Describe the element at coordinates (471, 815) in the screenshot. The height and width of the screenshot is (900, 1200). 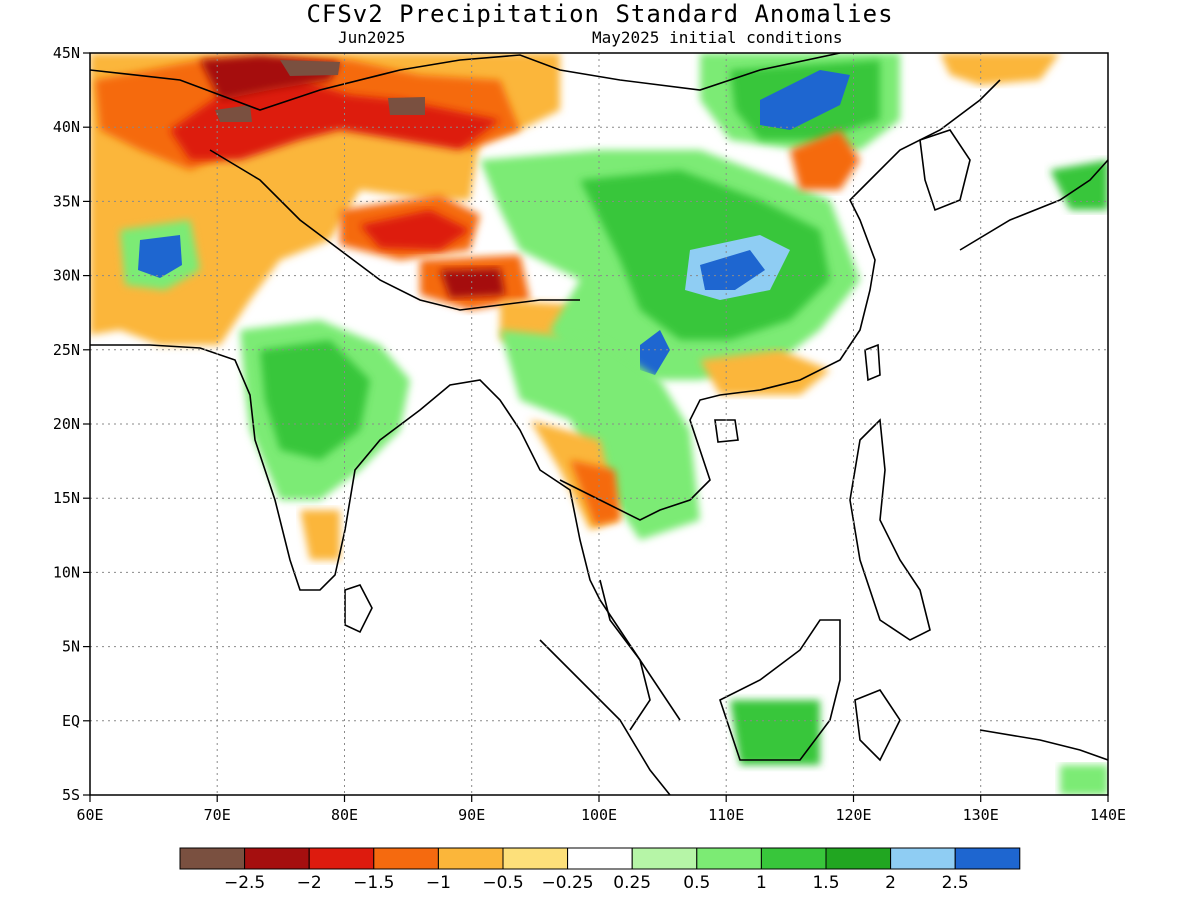
I see `lon-label: 90E` at that location.